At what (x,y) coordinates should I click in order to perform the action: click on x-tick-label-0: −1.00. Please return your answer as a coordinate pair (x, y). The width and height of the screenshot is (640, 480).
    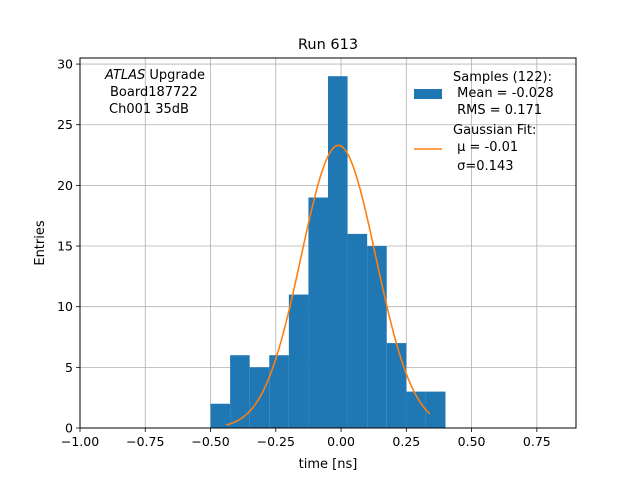
    Looking at the image, I should click on (80, 441).